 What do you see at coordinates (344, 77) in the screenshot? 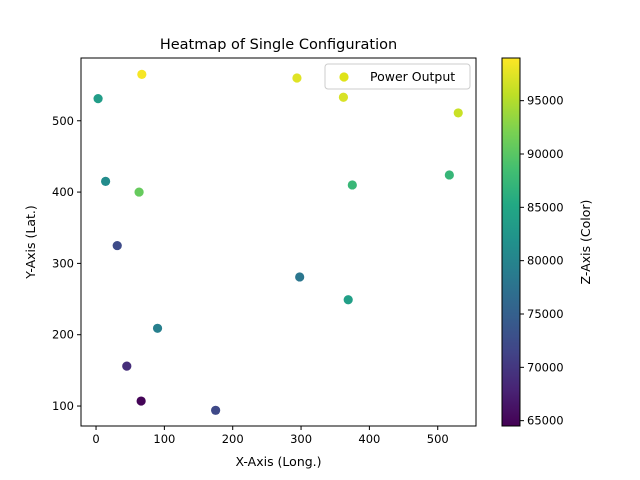
I see `legend-marker` at bounding box center [344, 77].